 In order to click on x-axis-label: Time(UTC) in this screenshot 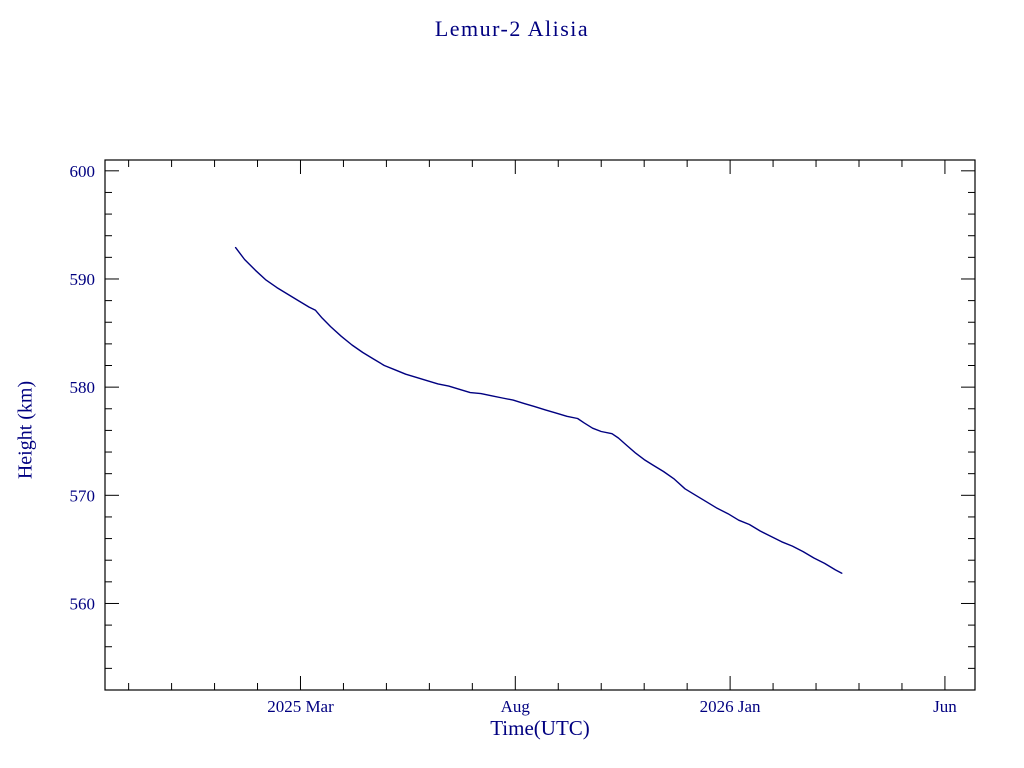, I will do `click(540, 728)`.